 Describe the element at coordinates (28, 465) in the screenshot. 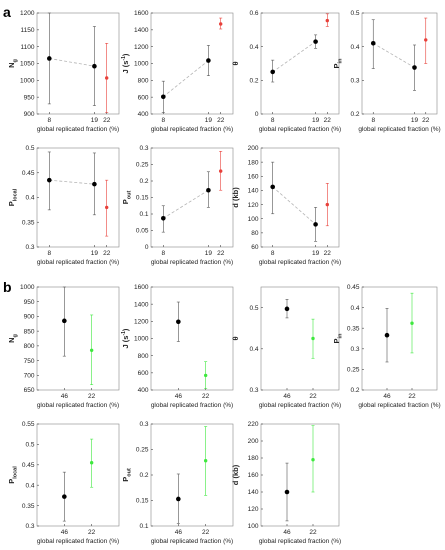

I see `y-tick-label: 0.45` at that location.